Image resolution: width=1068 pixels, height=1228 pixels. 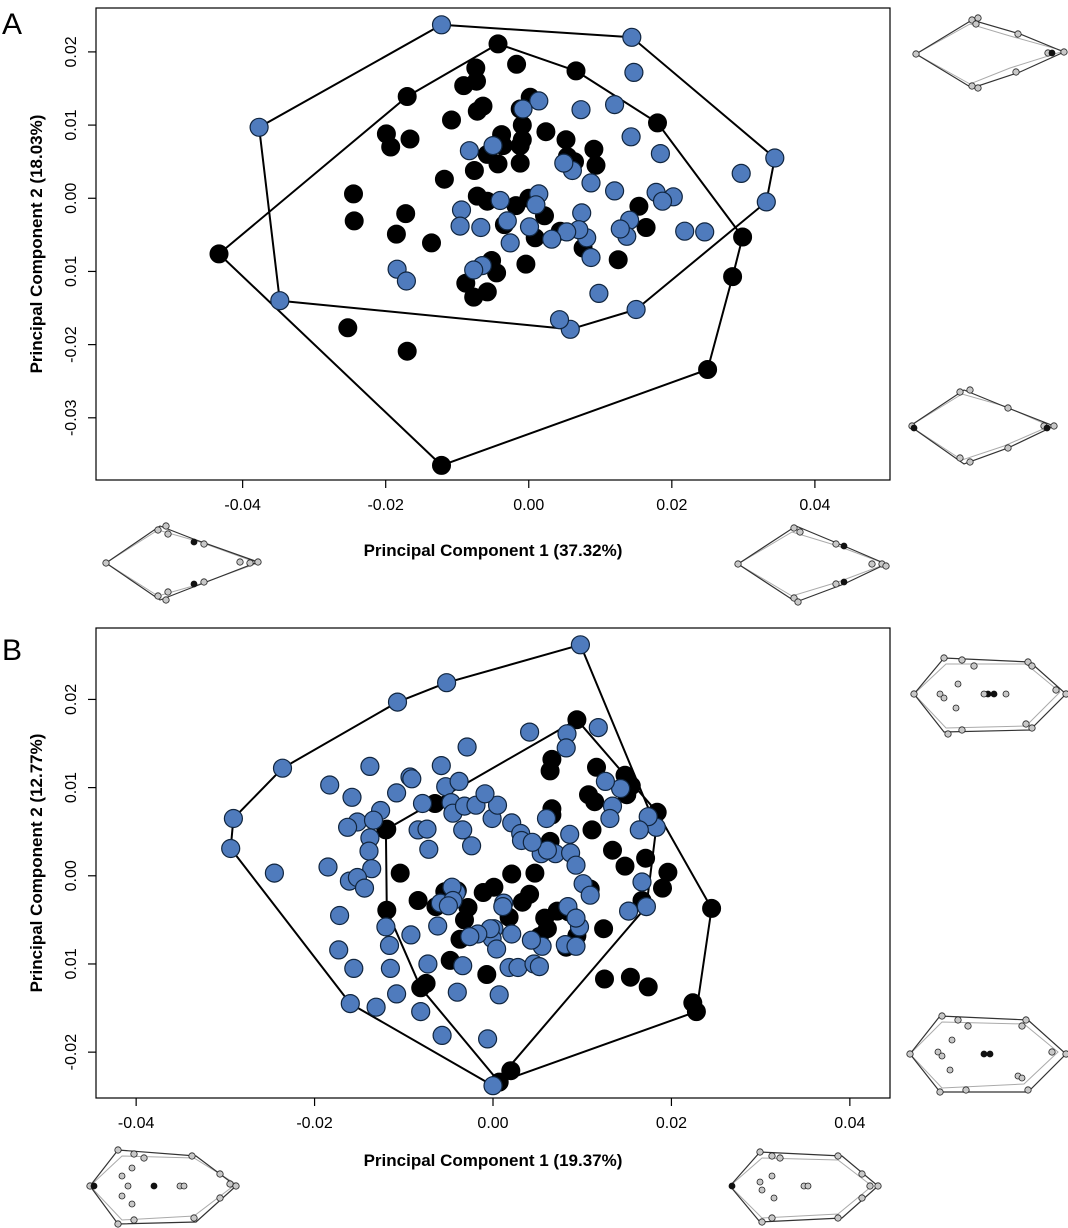 I want to click on shape-b-top-right, so click(x=989, y=696).